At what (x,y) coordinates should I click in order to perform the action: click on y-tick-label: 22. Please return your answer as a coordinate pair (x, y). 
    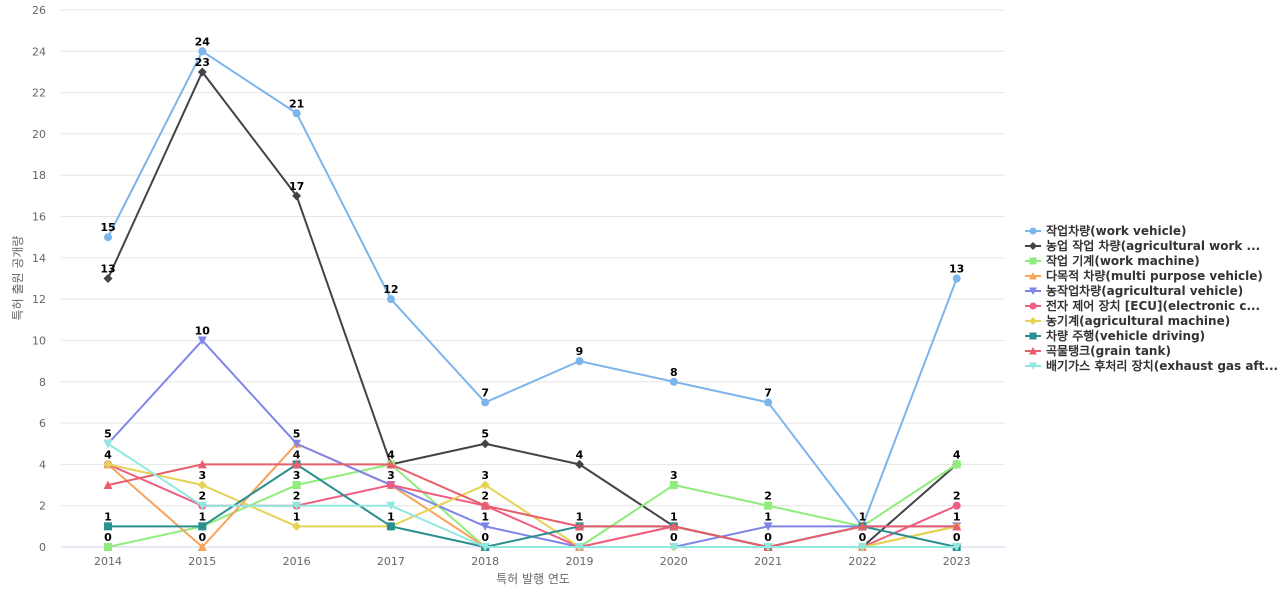
    Looking at the image, I should click on (39, 93).